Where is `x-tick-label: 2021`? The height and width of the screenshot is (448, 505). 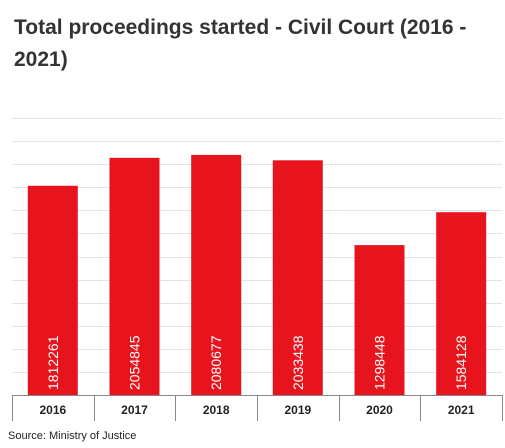
x-tick-label: 2021 is located at coordinates (461, 410).